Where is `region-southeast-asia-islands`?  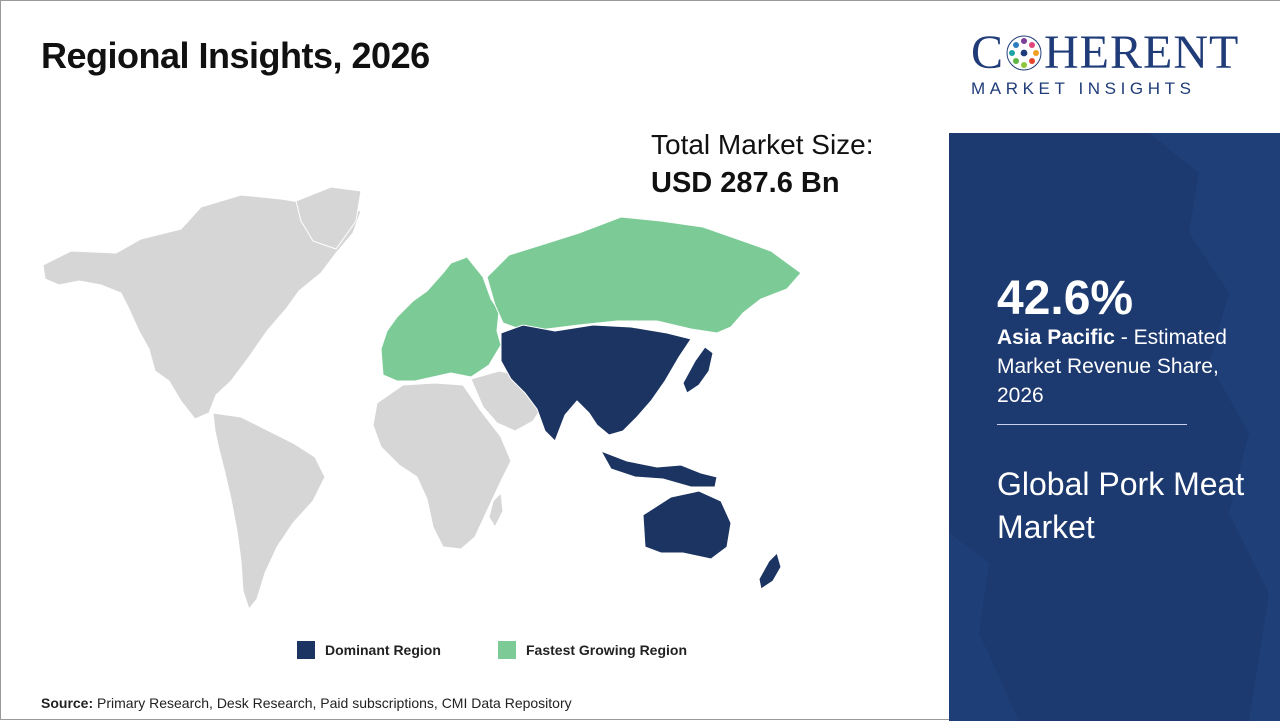 region-southeast-asia-islands is located at coordinates (658, 469).